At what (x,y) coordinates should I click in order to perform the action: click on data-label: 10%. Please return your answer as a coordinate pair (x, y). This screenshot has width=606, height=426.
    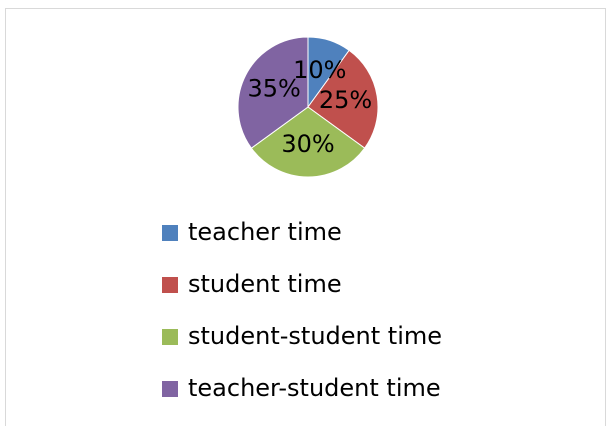
    Looking at the image, I should click on (319, 70).